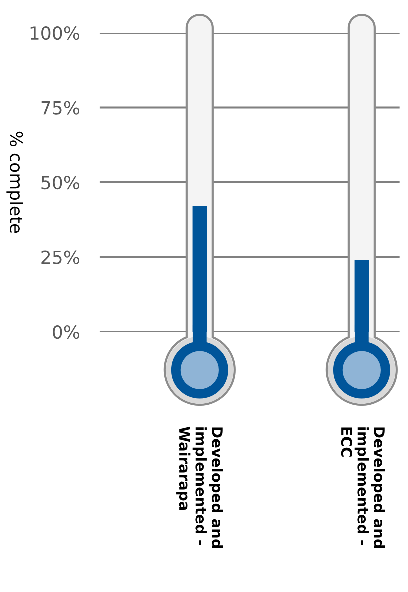  I want to click on x-tick-label: Developed and implemented - ECC, so click(363, 488).